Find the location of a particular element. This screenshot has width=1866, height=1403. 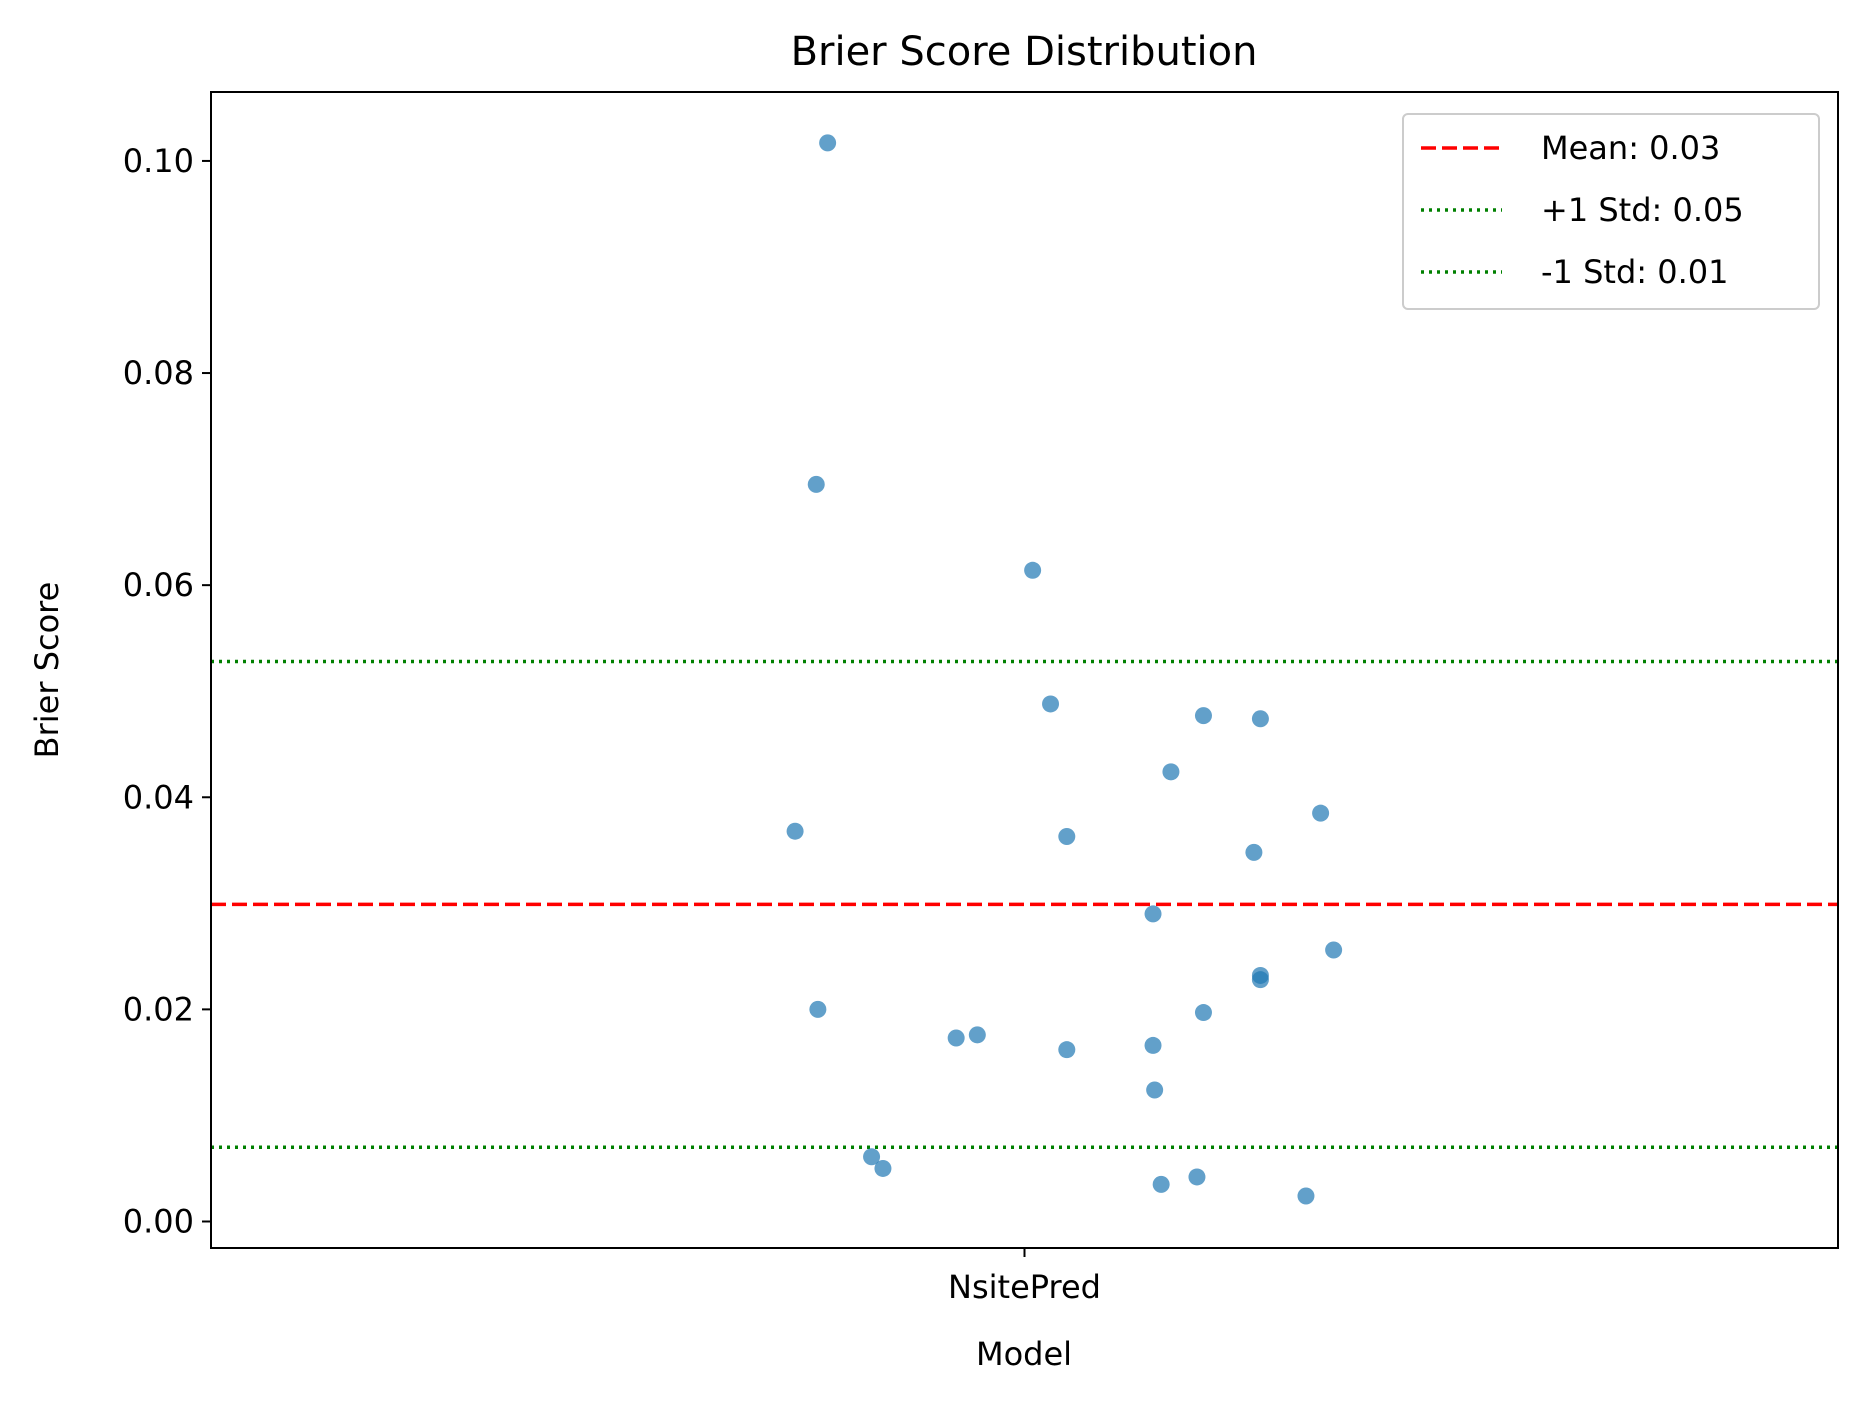

x-tick-label: NsitePred is located at coordinates (1024, 1287).